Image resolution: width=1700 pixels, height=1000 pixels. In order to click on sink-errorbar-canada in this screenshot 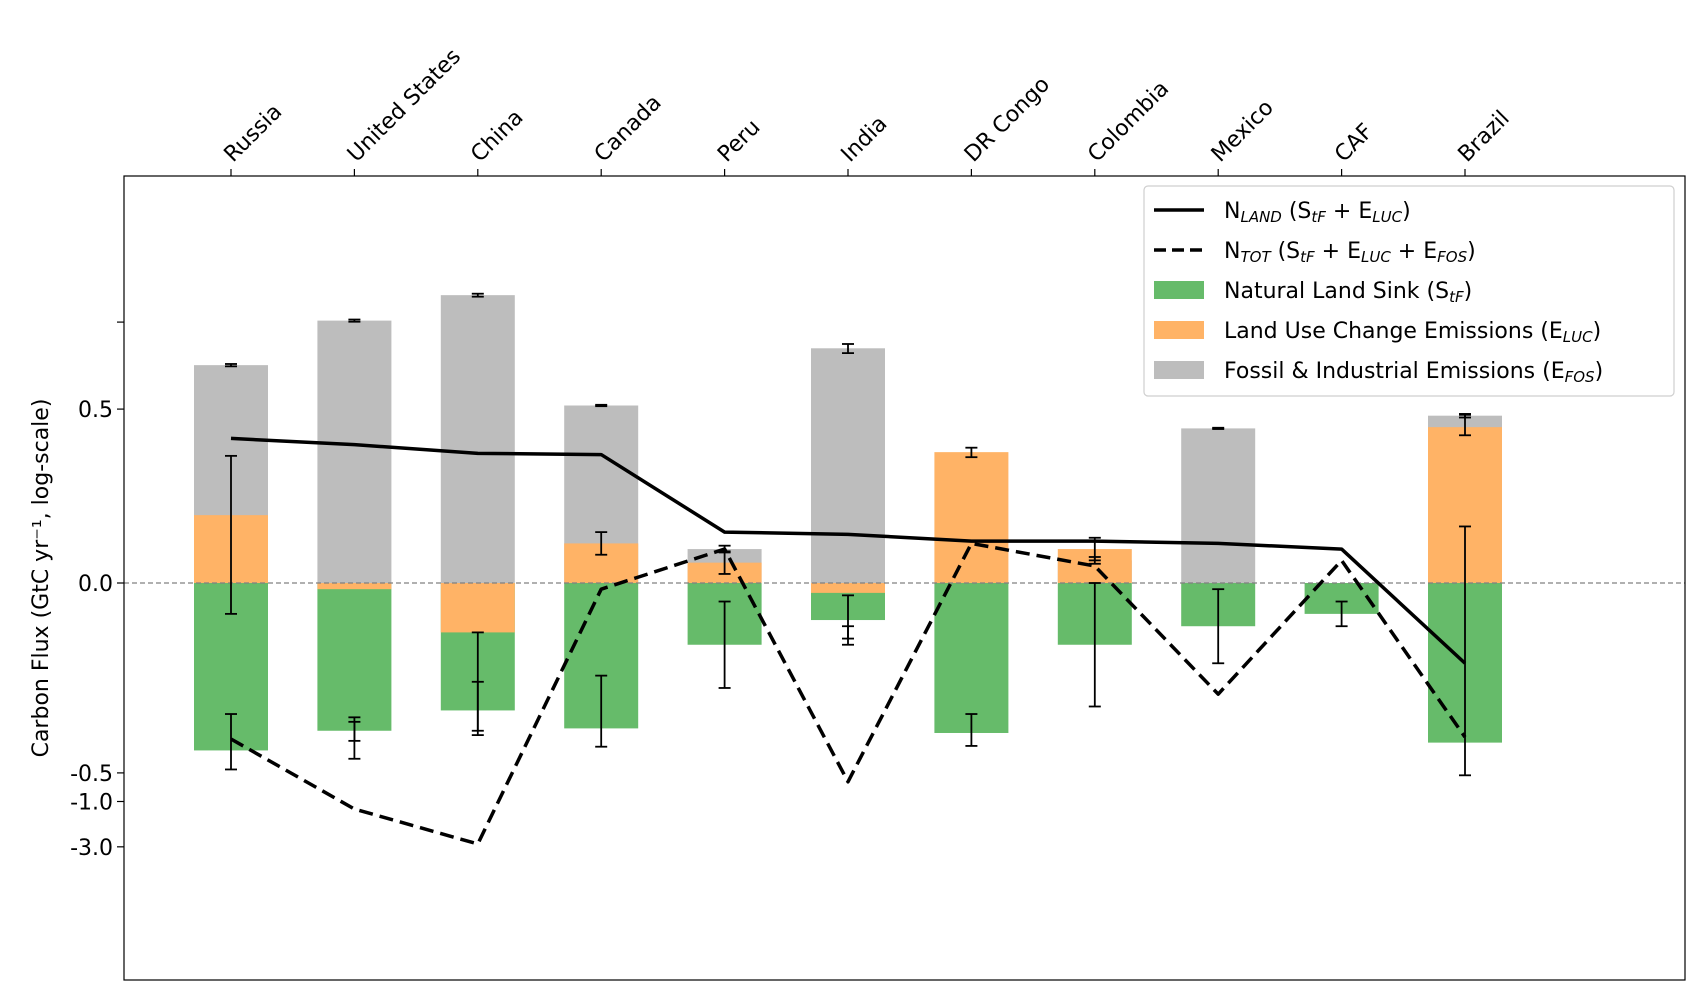, I will do `click(601, 711)`.